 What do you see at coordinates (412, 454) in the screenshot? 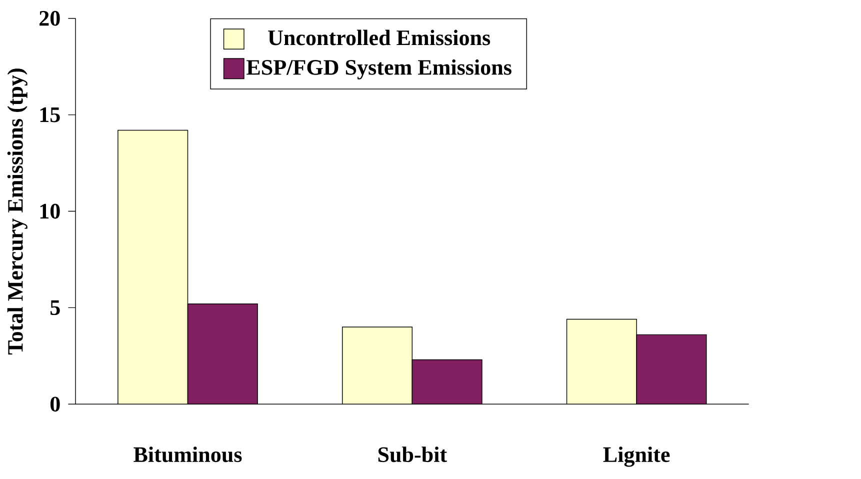
I see `x-tick-label: Sub-bit` at bounding box center [412, 454].